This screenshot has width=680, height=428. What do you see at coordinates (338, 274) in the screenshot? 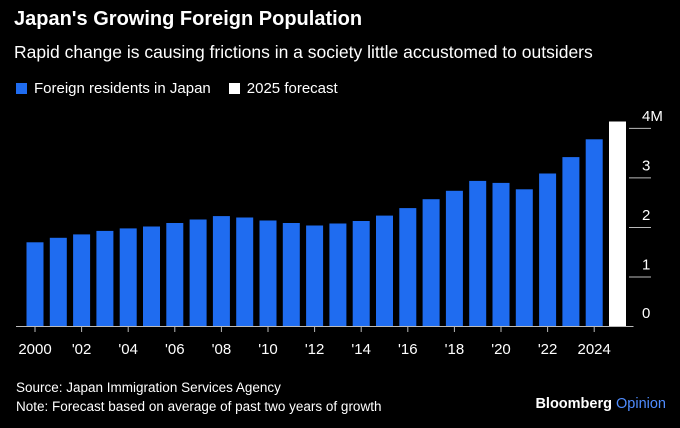
I see `bar-2013` at bounding box center [338, 274].